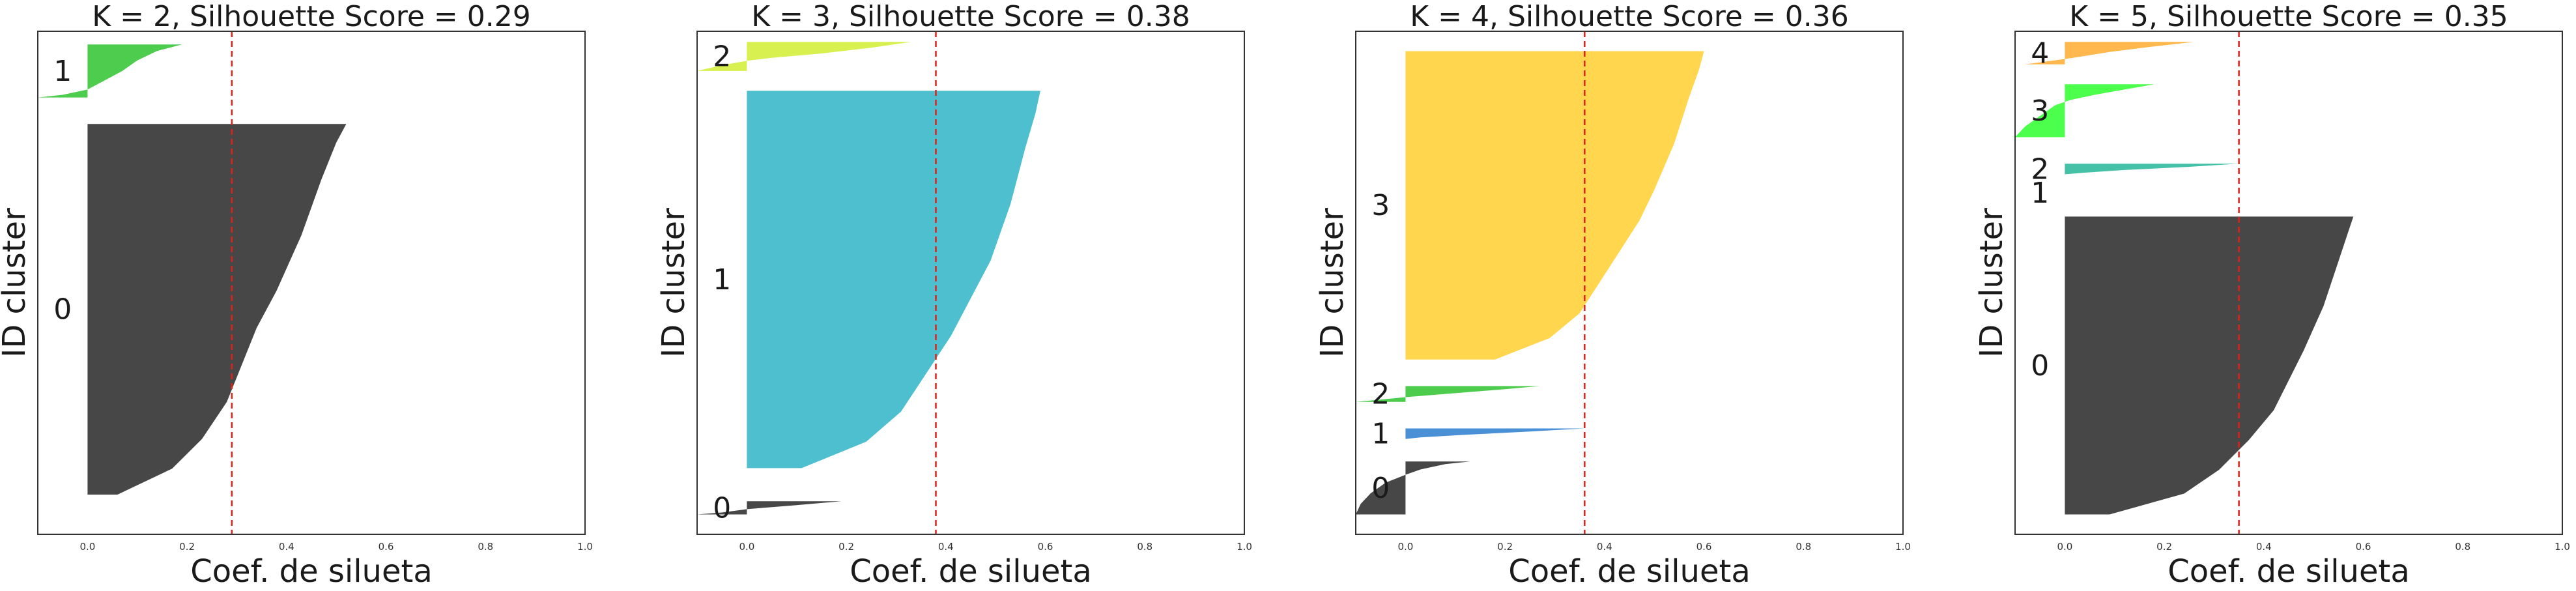 The height and width of the screenshot is (591, 2576). What do you see at coordinates (1629, 16) in the screenshot?
I see `chart-title: K = 4, Silhouette Score = 0.36` at bounding box center [1629, 16].